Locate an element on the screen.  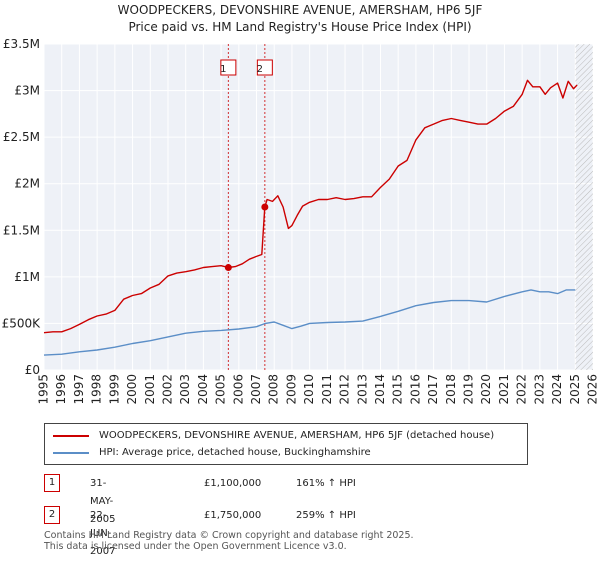
x-tick-label: 2017 is located at coordinates (433, 389).